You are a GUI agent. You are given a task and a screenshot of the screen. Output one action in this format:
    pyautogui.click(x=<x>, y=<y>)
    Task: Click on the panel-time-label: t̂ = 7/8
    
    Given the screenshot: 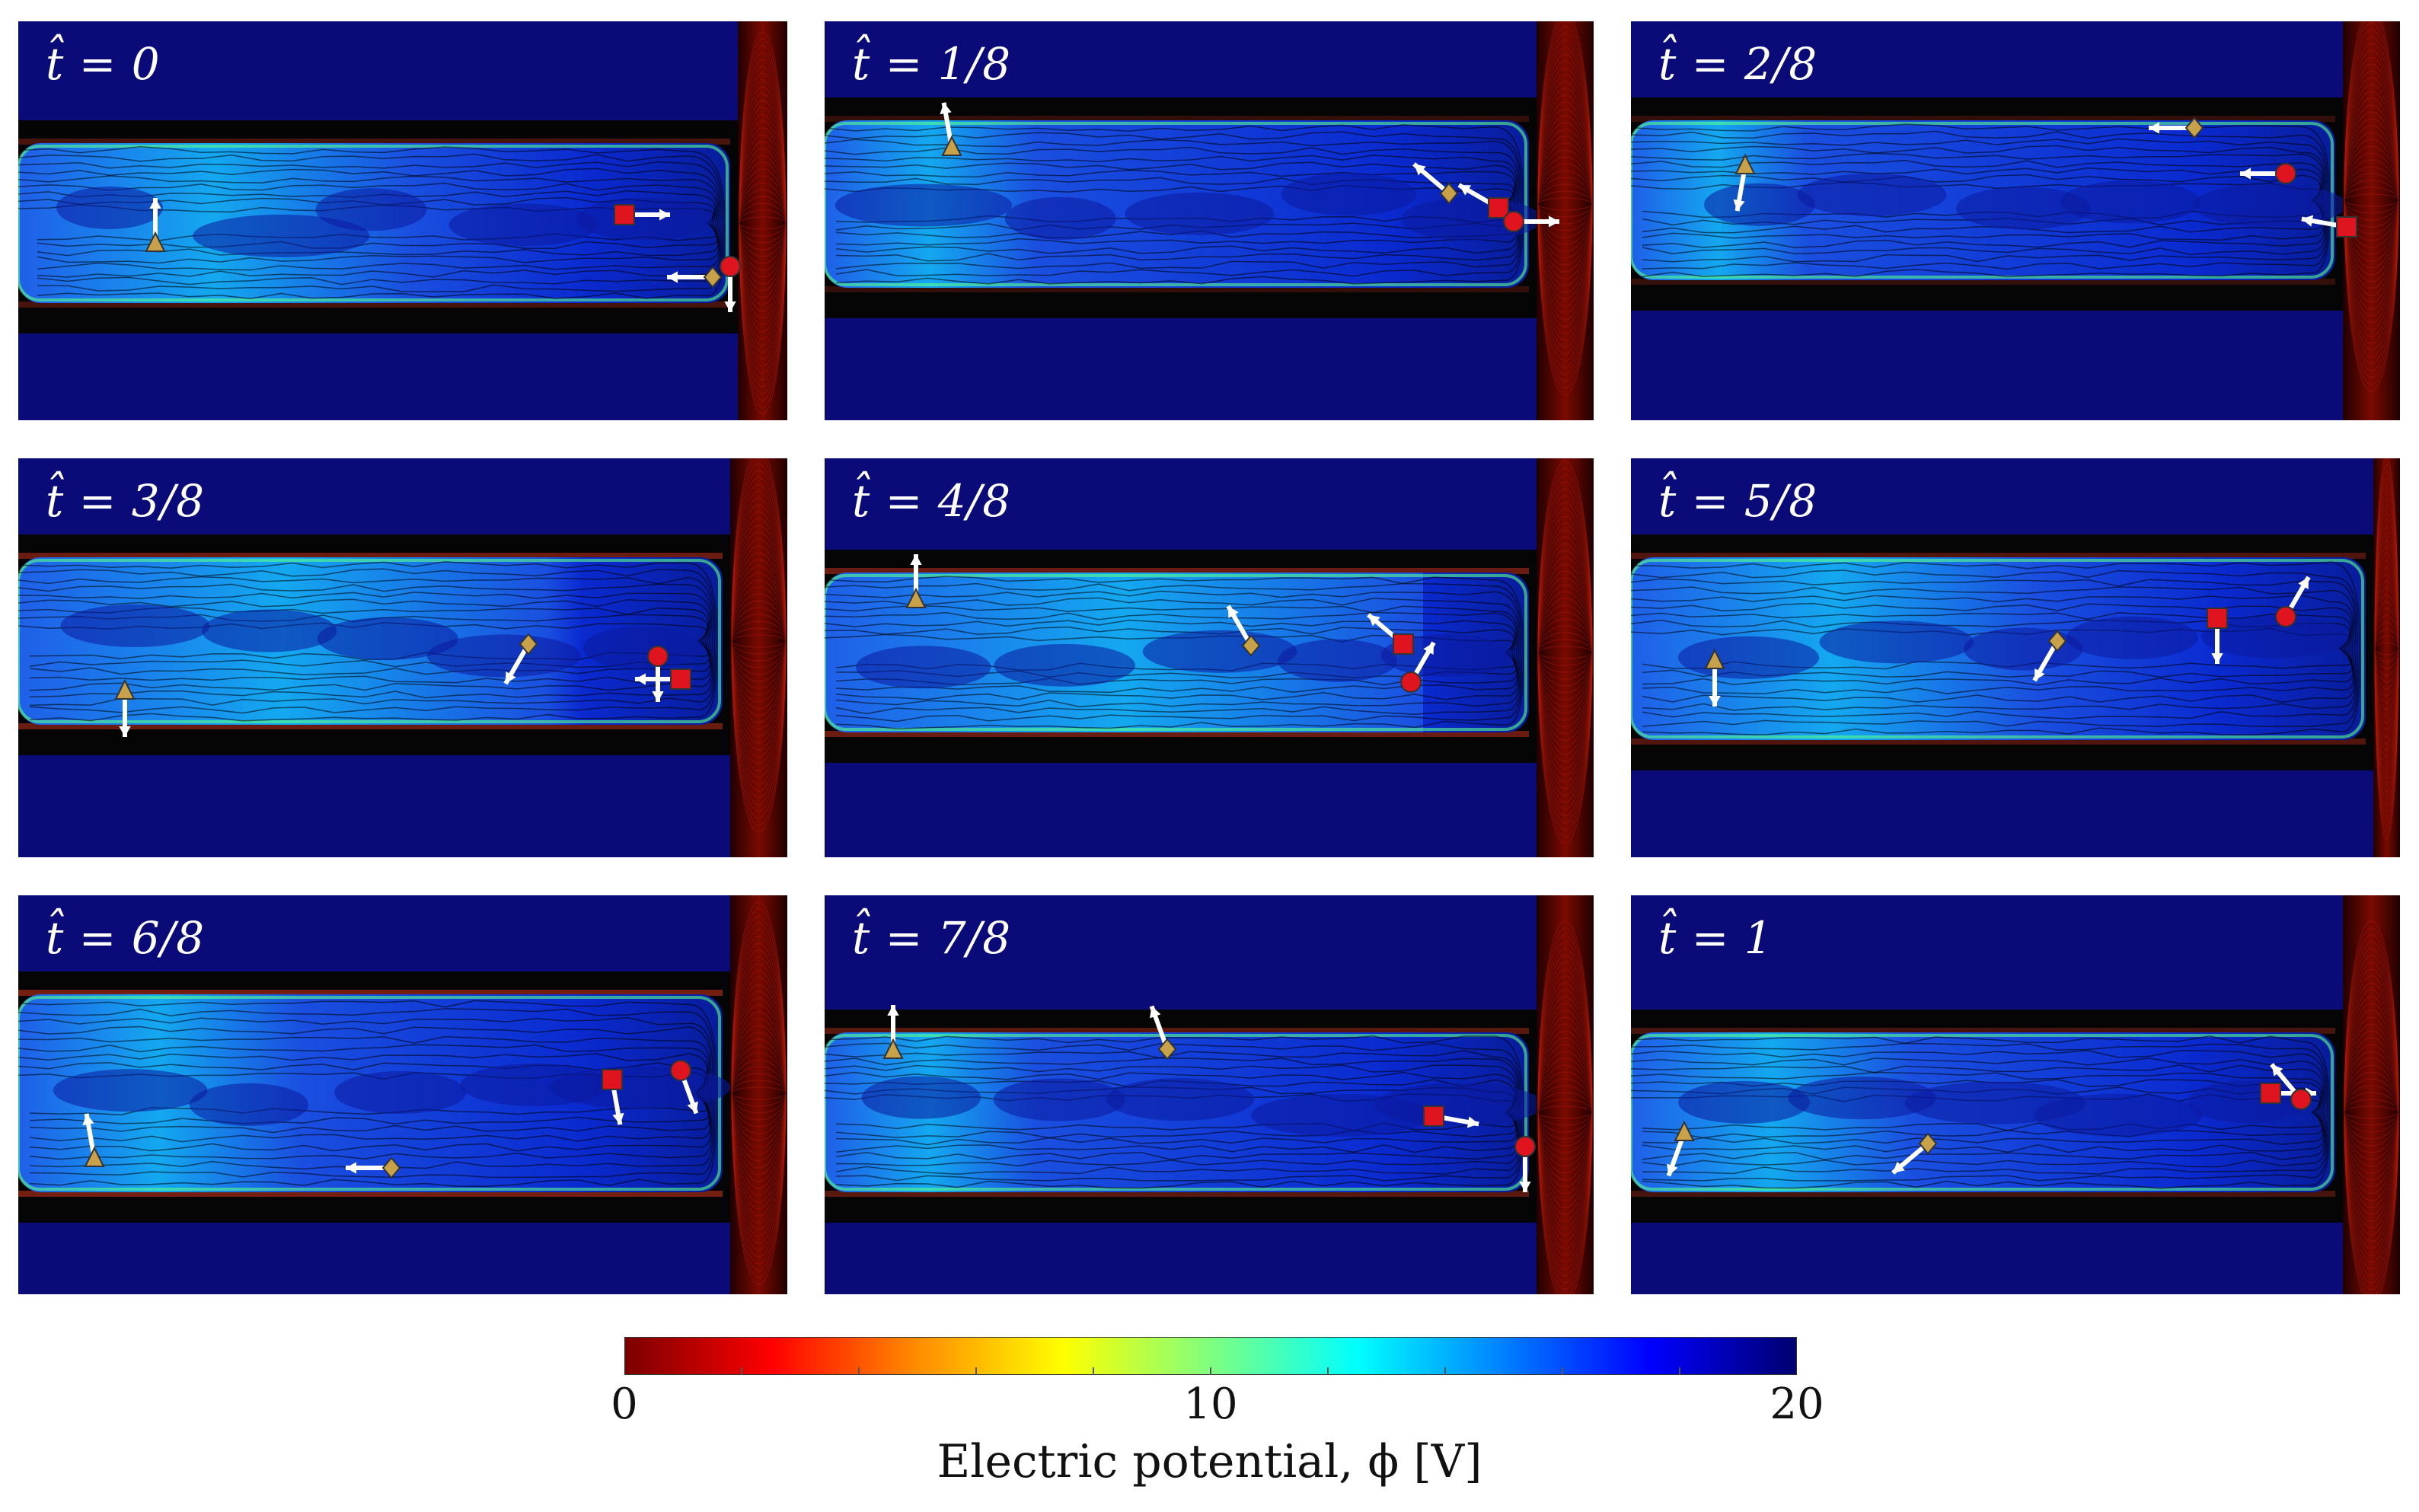 What is the action you would take?
    pyautogui.click(x=932, y=938)
    